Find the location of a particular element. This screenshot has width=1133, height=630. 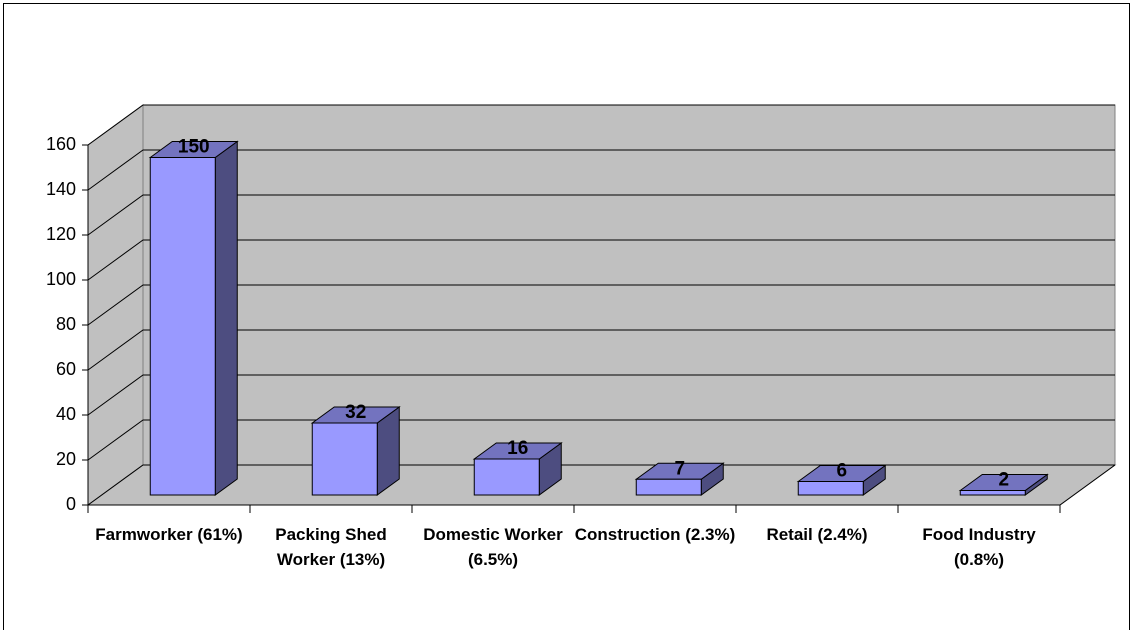

x-tick-label: Farmworker (61%) is located at coordinates (169, 534).